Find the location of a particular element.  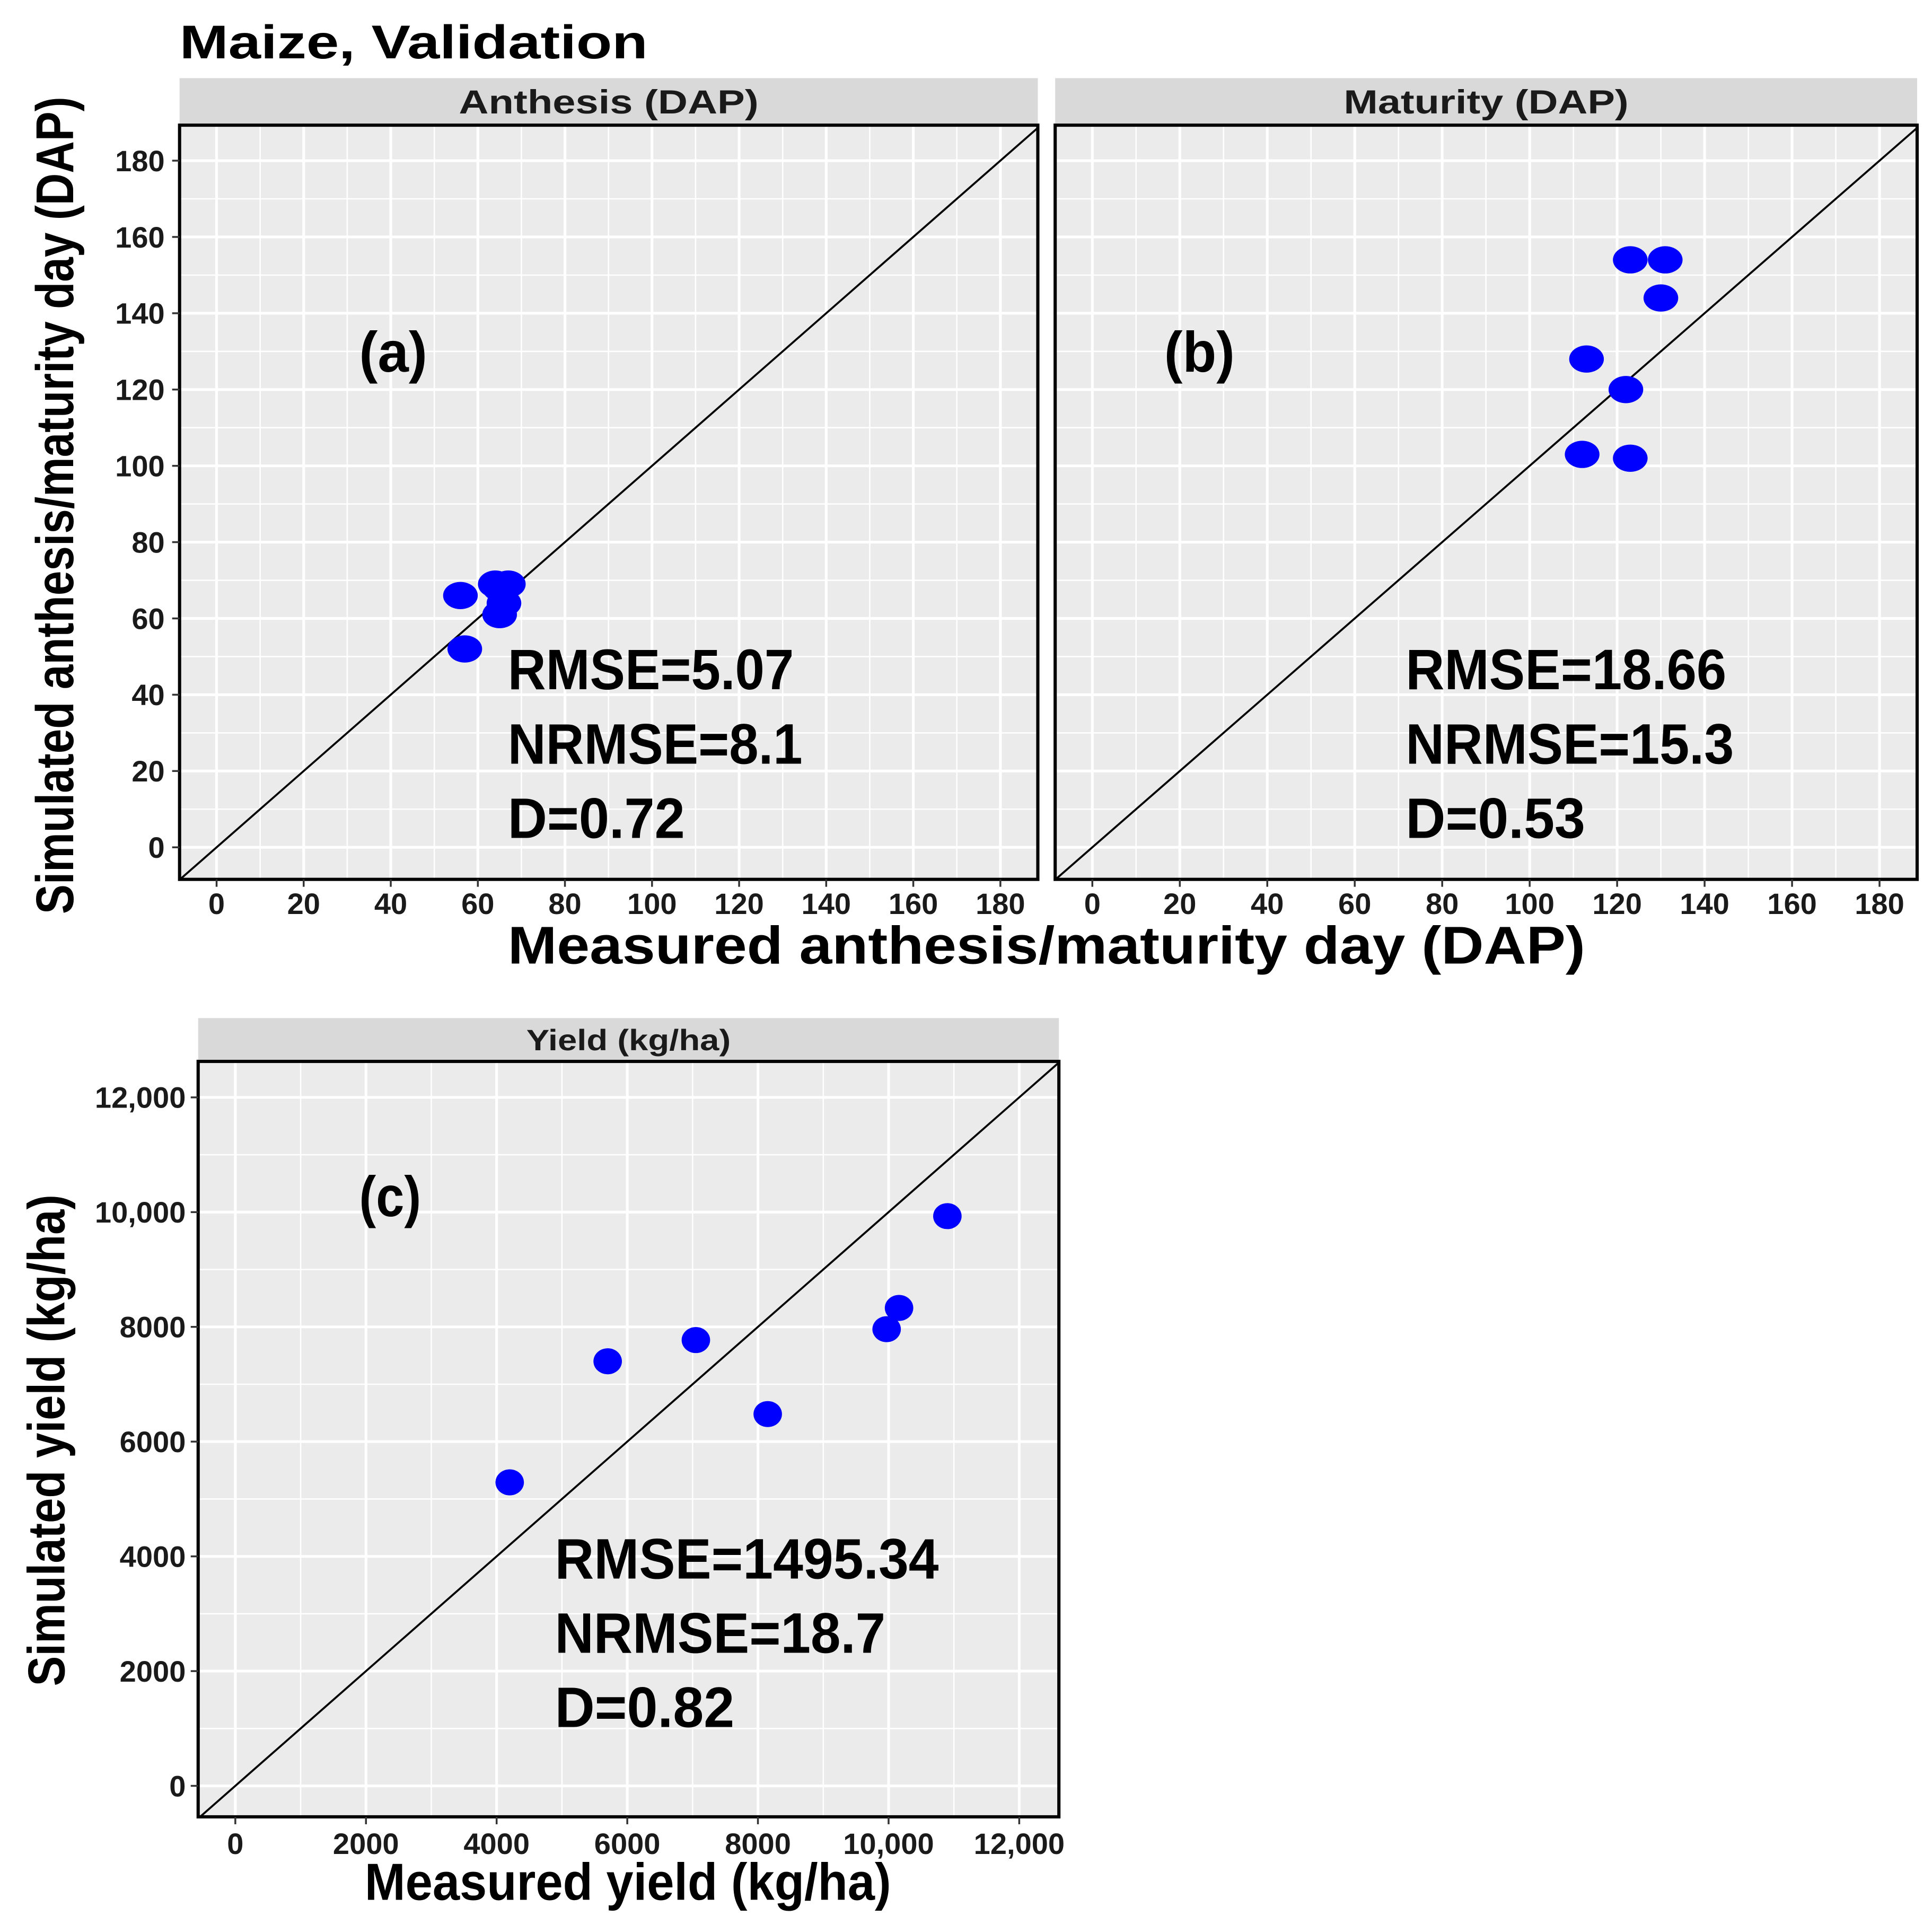

facet-title-maturity: Maturity (DAP) is located at coordinates (1485, 102).